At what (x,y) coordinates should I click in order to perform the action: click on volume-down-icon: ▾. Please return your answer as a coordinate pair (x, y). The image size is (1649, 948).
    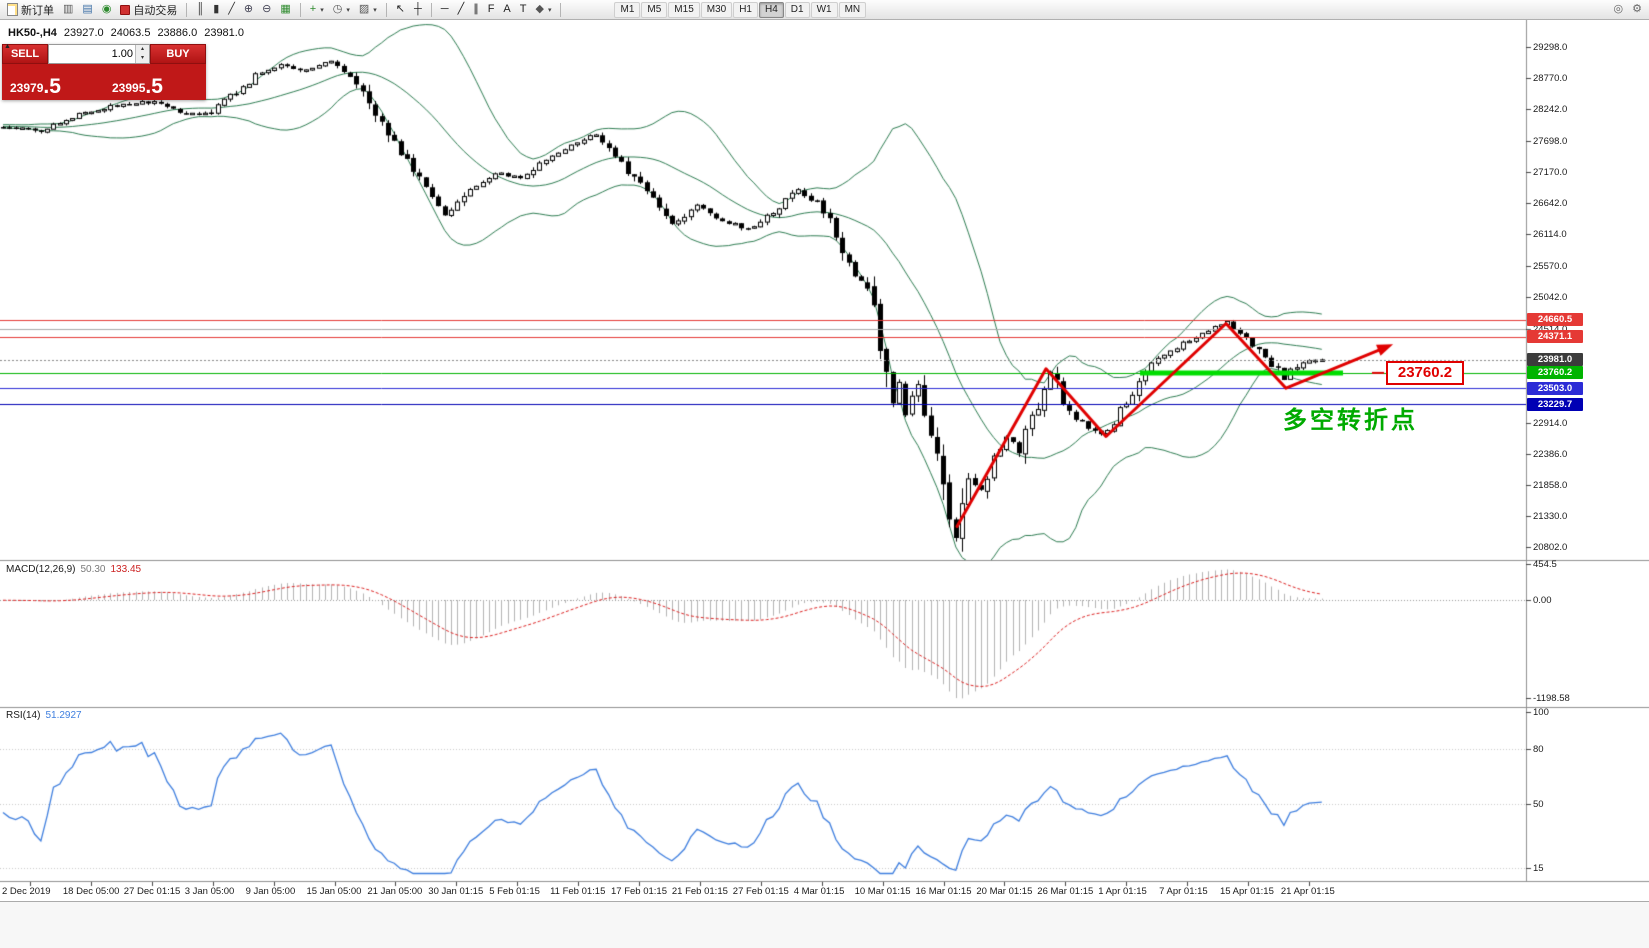
    Looking at the image, I should click on (142, 58).